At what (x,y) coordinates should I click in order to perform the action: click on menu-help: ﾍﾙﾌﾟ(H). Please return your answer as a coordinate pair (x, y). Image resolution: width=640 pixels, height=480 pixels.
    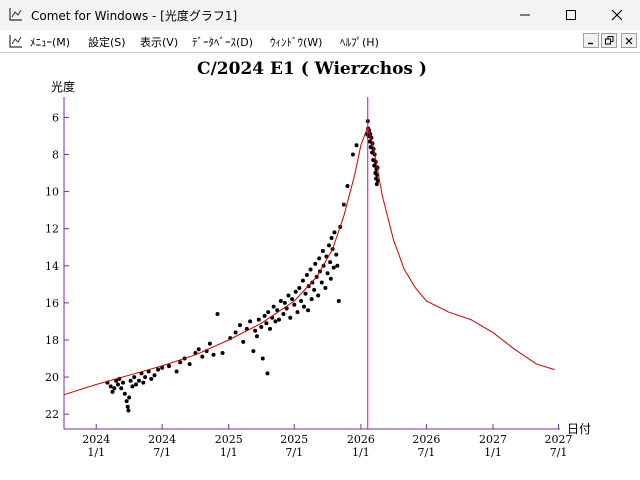
    Looking at the image, I should click on (359, 42).